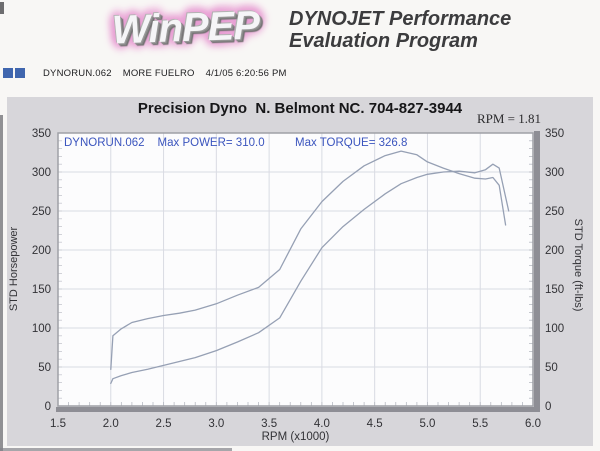 This screenshot has height=451, width=600. Describe the element at coordinates (495, 118) in the screenshot. I see `rpm-readout-label: RPM =` at that location.